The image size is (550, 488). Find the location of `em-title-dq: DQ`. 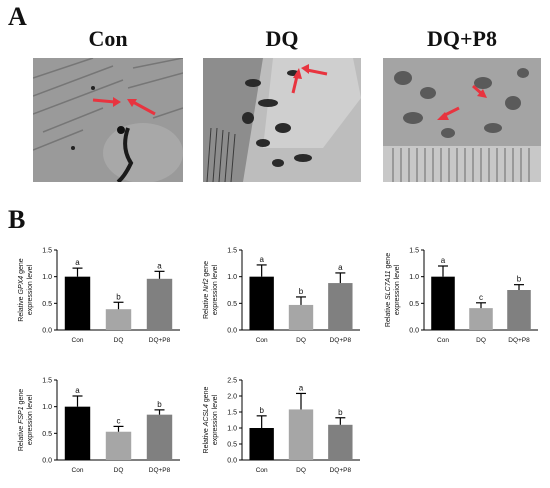

em-title-dq: DQ is located at coordinates (282, 38).